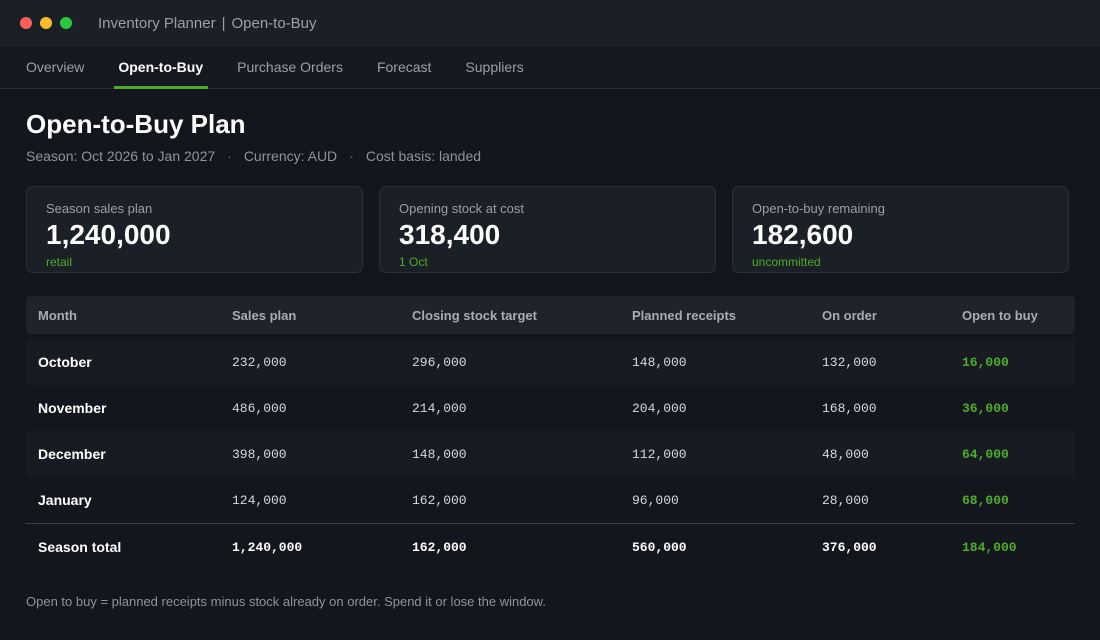 The width and height of the screenshot is (1100, 640). What do you see at coordinates (474, 315) in the screenshot?
I see `column-header-closing-stock: Closing stock target` at bounding box center [474, 315].